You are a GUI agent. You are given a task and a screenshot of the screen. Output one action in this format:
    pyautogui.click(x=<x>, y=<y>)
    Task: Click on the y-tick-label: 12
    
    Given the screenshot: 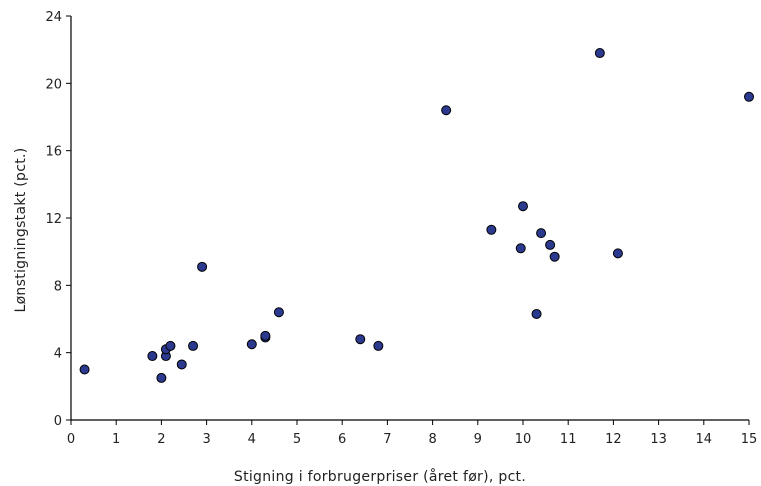 What is the action you would take?
    pyautogui.click(x=53, y=219)
    